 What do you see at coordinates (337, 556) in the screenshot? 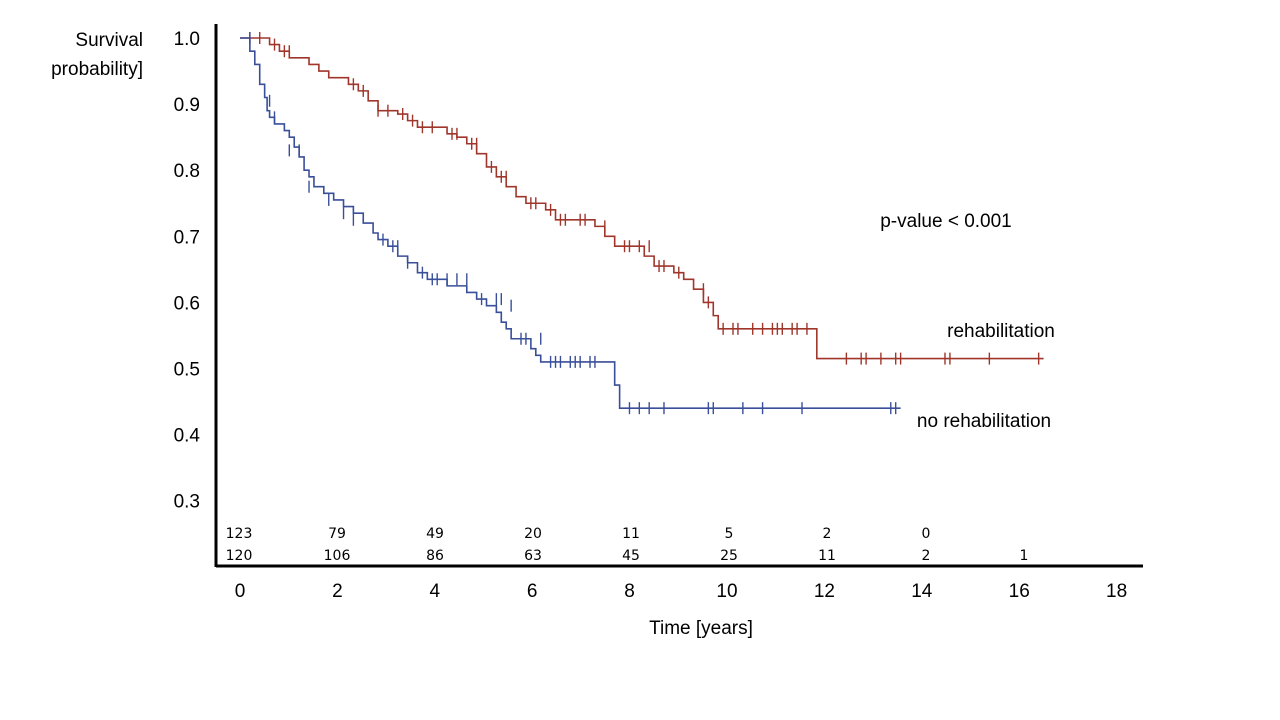
I see `at-risk-no-rehabilitation: 106` at bounding box center [337, 556].